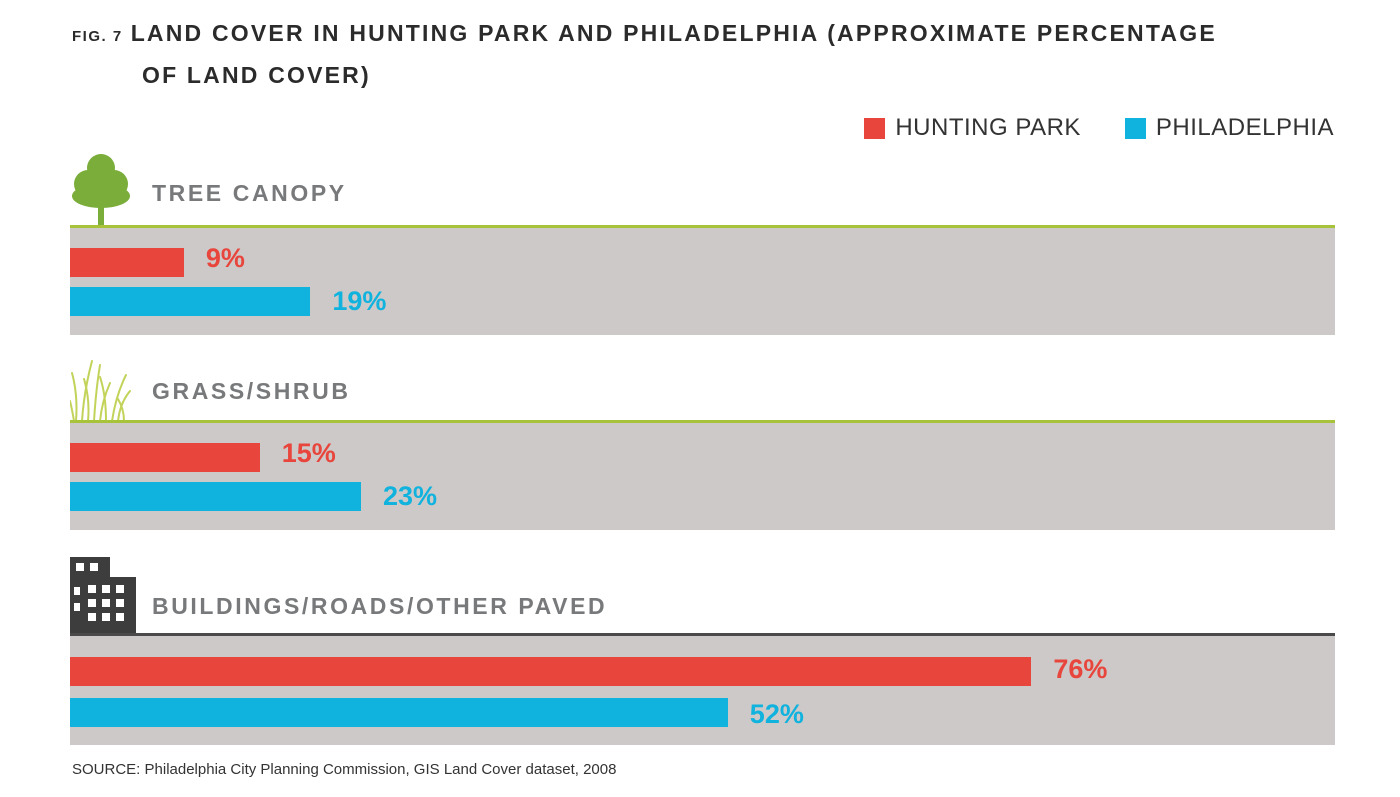  I want to click on building-icon, so click(103, 596).